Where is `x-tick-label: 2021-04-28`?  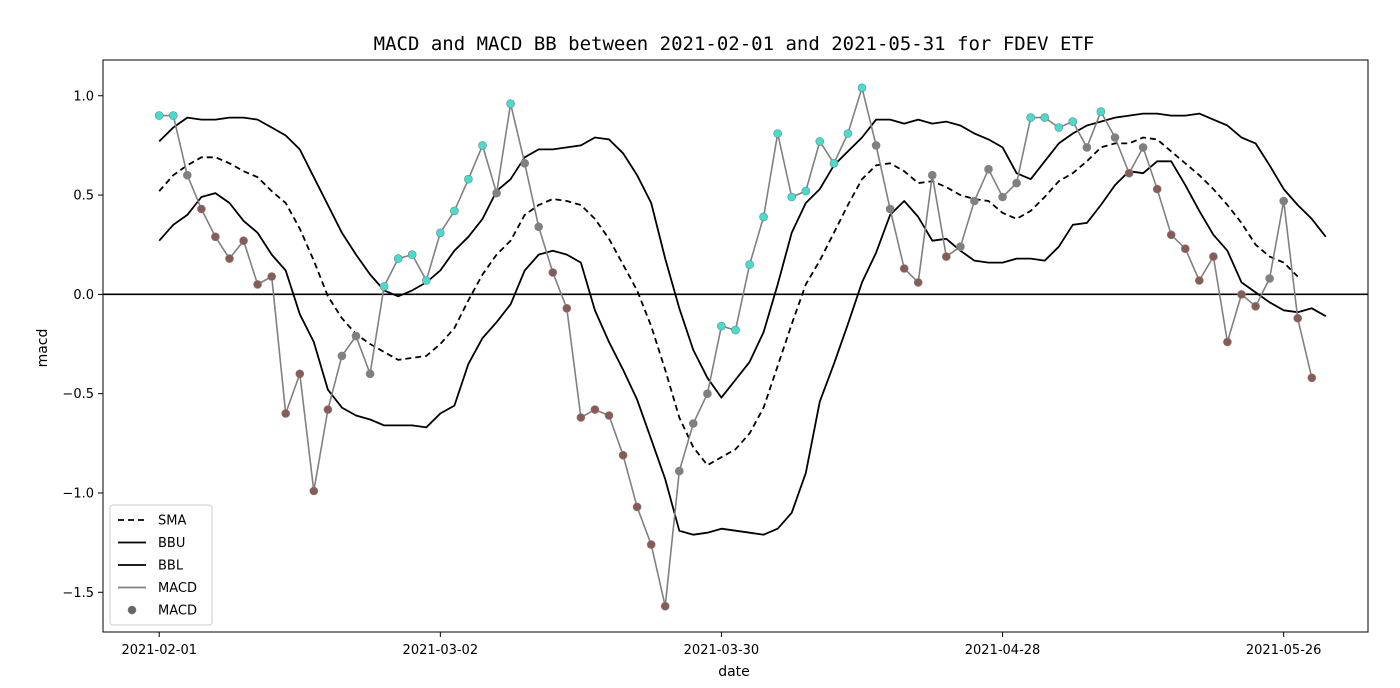
x-tick-label: 2021-04-28 is located at coordinates (1003, 650).